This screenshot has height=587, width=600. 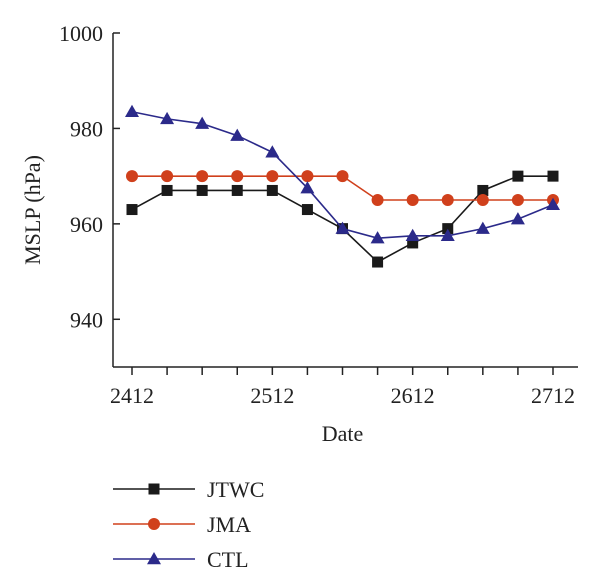 I want to click on series-line-jtwc, so click(x=342, y=219).